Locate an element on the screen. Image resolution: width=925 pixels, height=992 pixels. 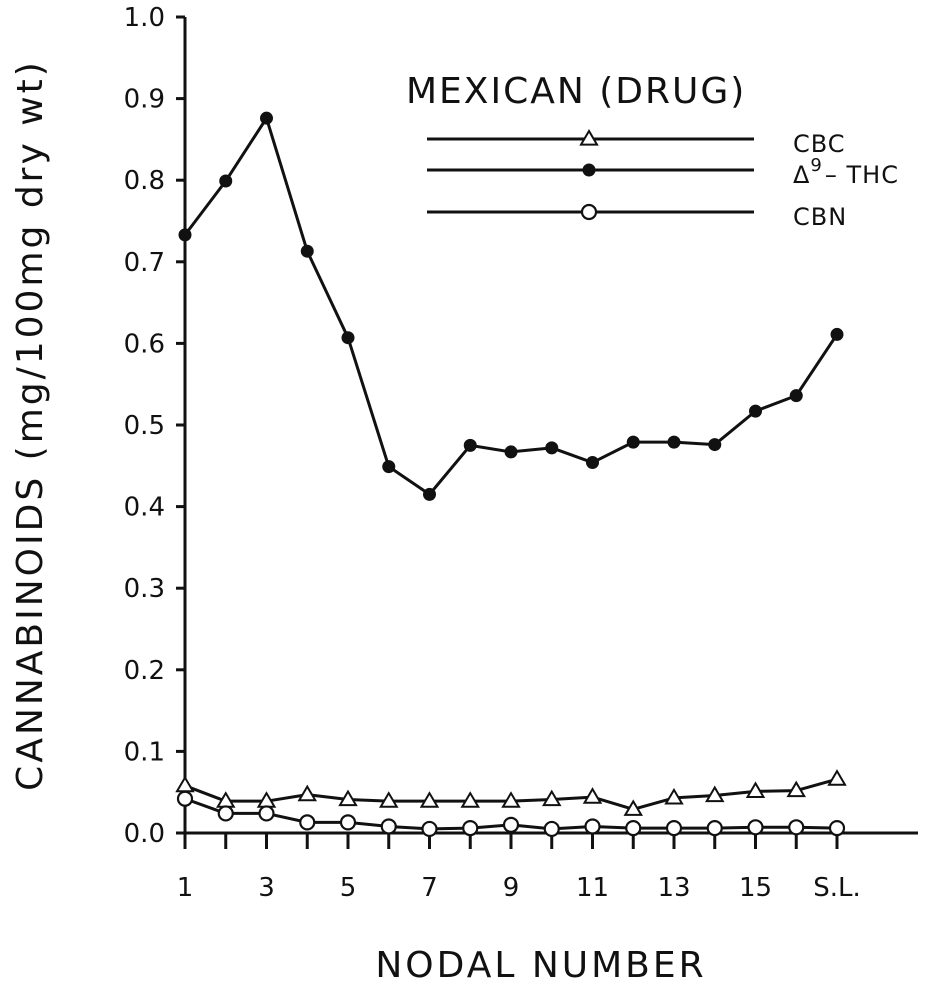
legend-label-superscript: 9 is located at coordinates (816, 165).